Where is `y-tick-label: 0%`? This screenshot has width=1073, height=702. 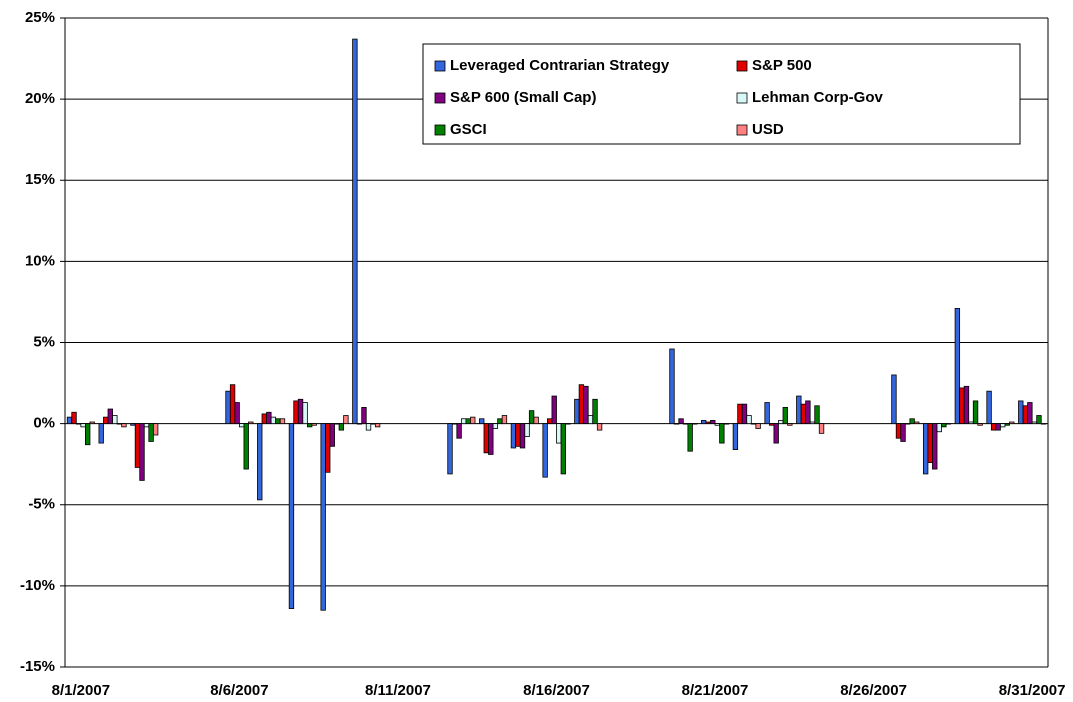 y-tick-label: 0% is located at coordinates (44, 423).